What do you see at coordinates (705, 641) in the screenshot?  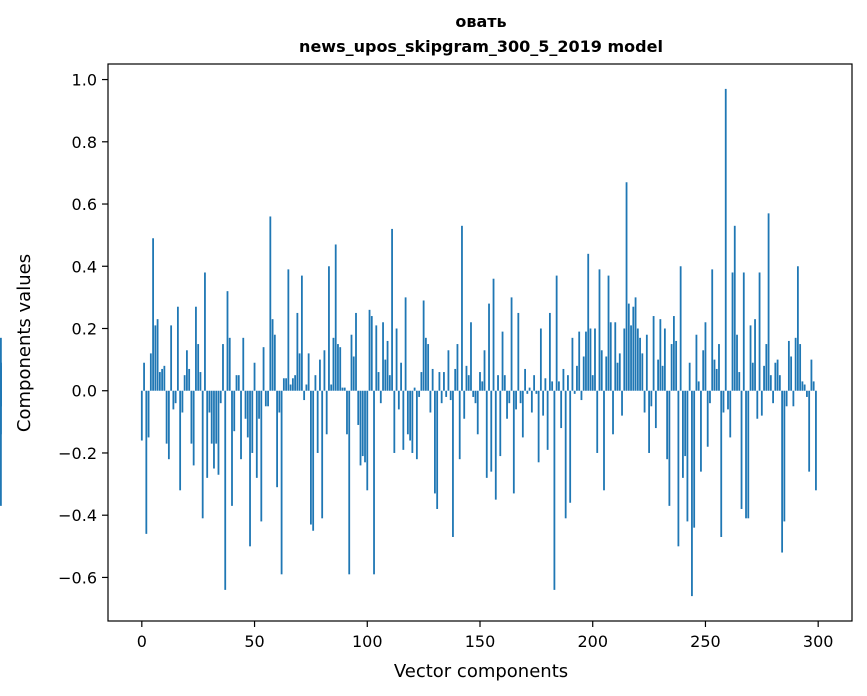 I see `x-tick-label-250: 250` at bounding box center [705, 641].